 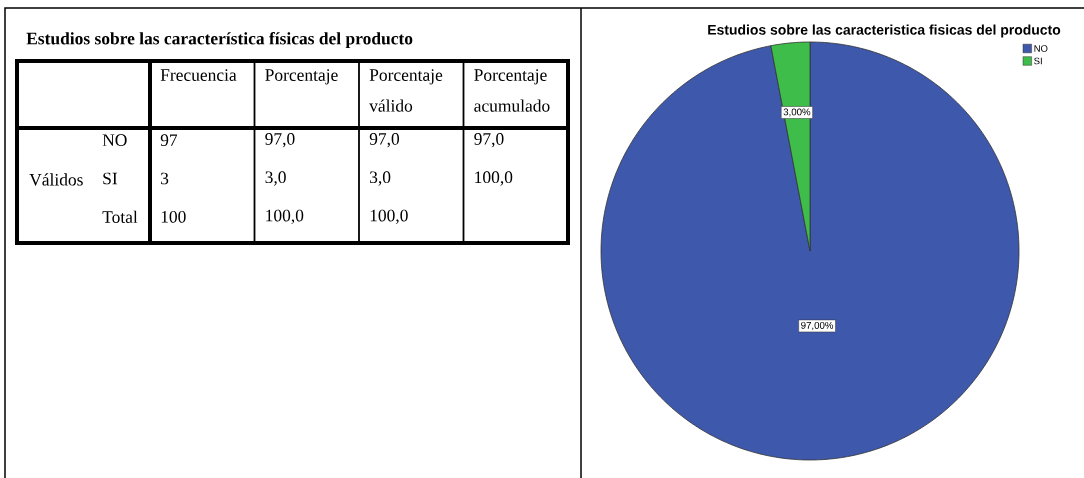 What do you see at coordinates (165, 178) in the screenshot?
I see `text: 3` at bounding box center [165, 178].